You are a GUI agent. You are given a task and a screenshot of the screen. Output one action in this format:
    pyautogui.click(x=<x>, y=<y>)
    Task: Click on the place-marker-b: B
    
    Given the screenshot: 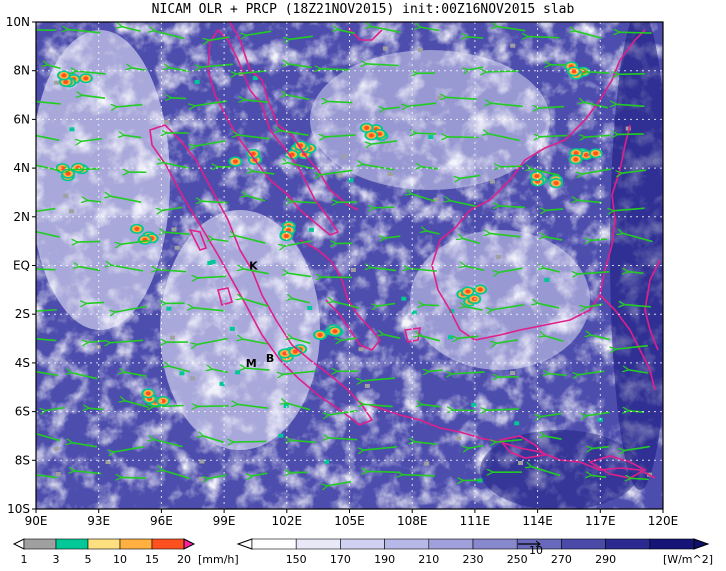 What is the action you would take?
    pyautogui.click(x=270, y=358)
    